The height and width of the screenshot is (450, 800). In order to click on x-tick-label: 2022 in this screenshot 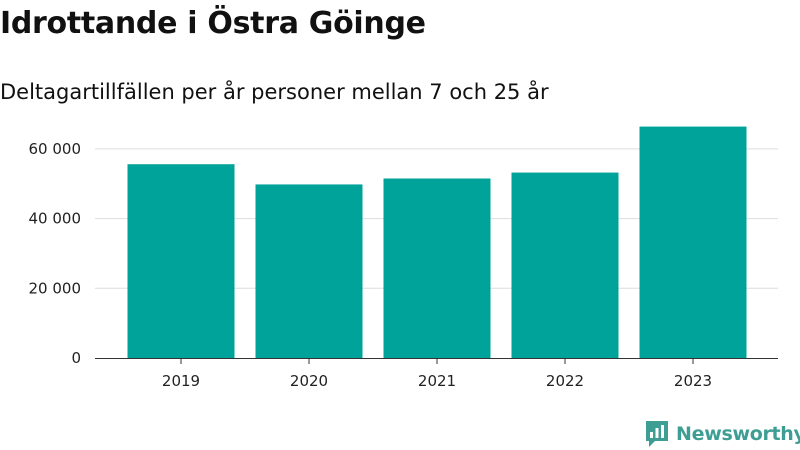, I will do `click(565, 381)`.